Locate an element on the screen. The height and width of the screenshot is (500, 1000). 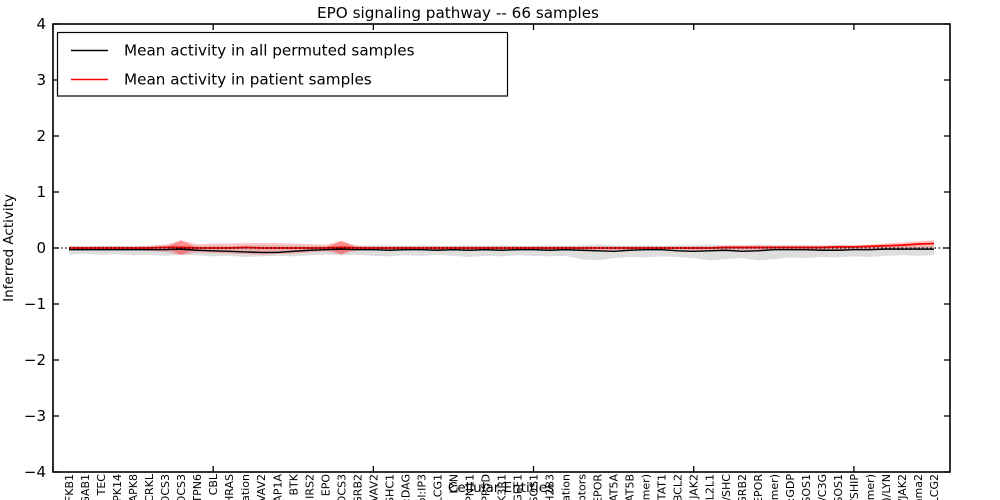
category-label: VAV2 is located at coordinates (261, 487).